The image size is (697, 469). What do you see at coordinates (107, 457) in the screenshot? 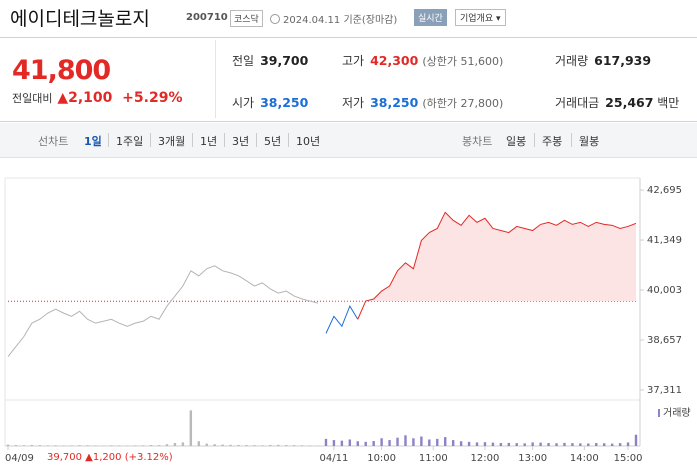
I see `footer-change: 1,200` at bounding box center [107, 457].